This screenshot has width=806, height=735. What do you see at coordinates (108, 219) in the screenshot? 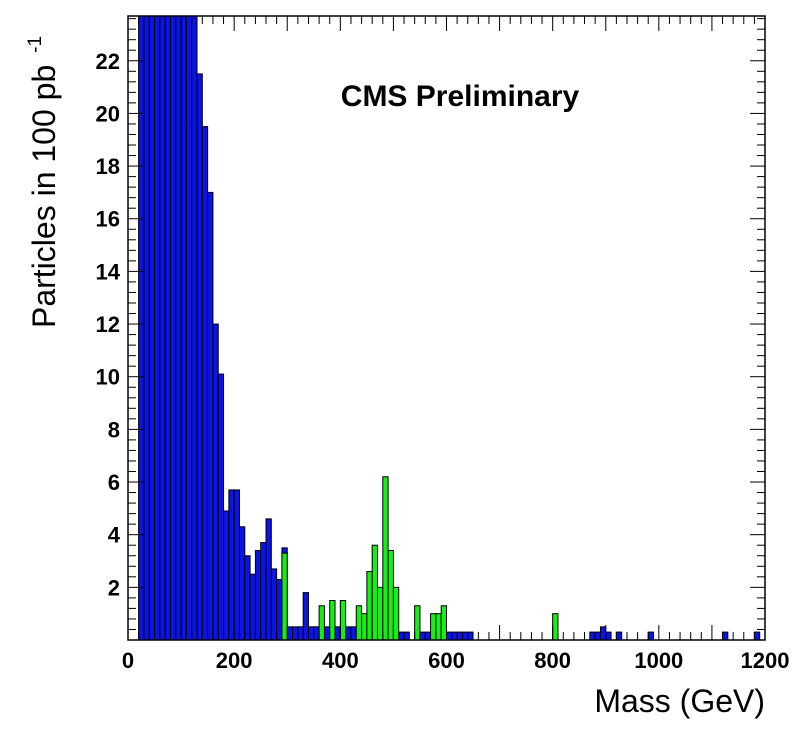
I see `y-tick-label: 16` at bounding box center [108, 219].